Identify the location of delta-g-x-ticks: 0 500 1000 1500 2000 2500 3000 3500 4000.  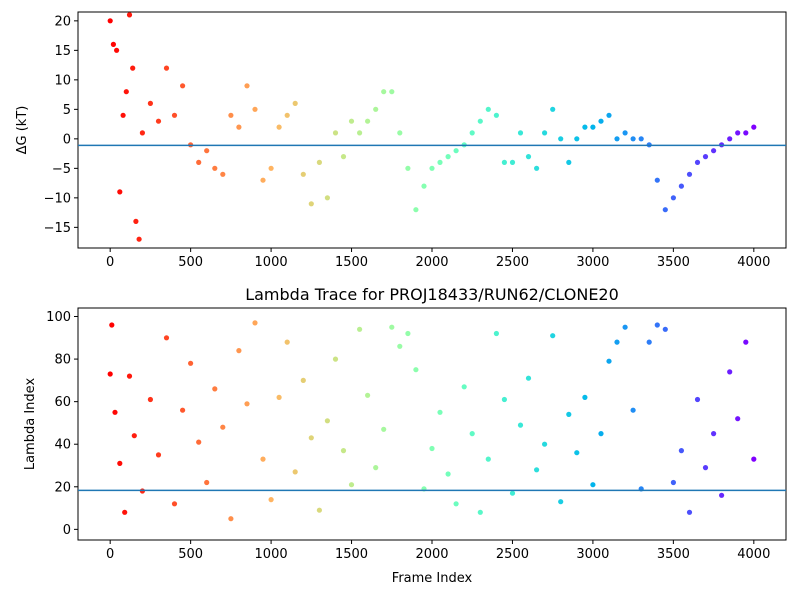
(438, 259).